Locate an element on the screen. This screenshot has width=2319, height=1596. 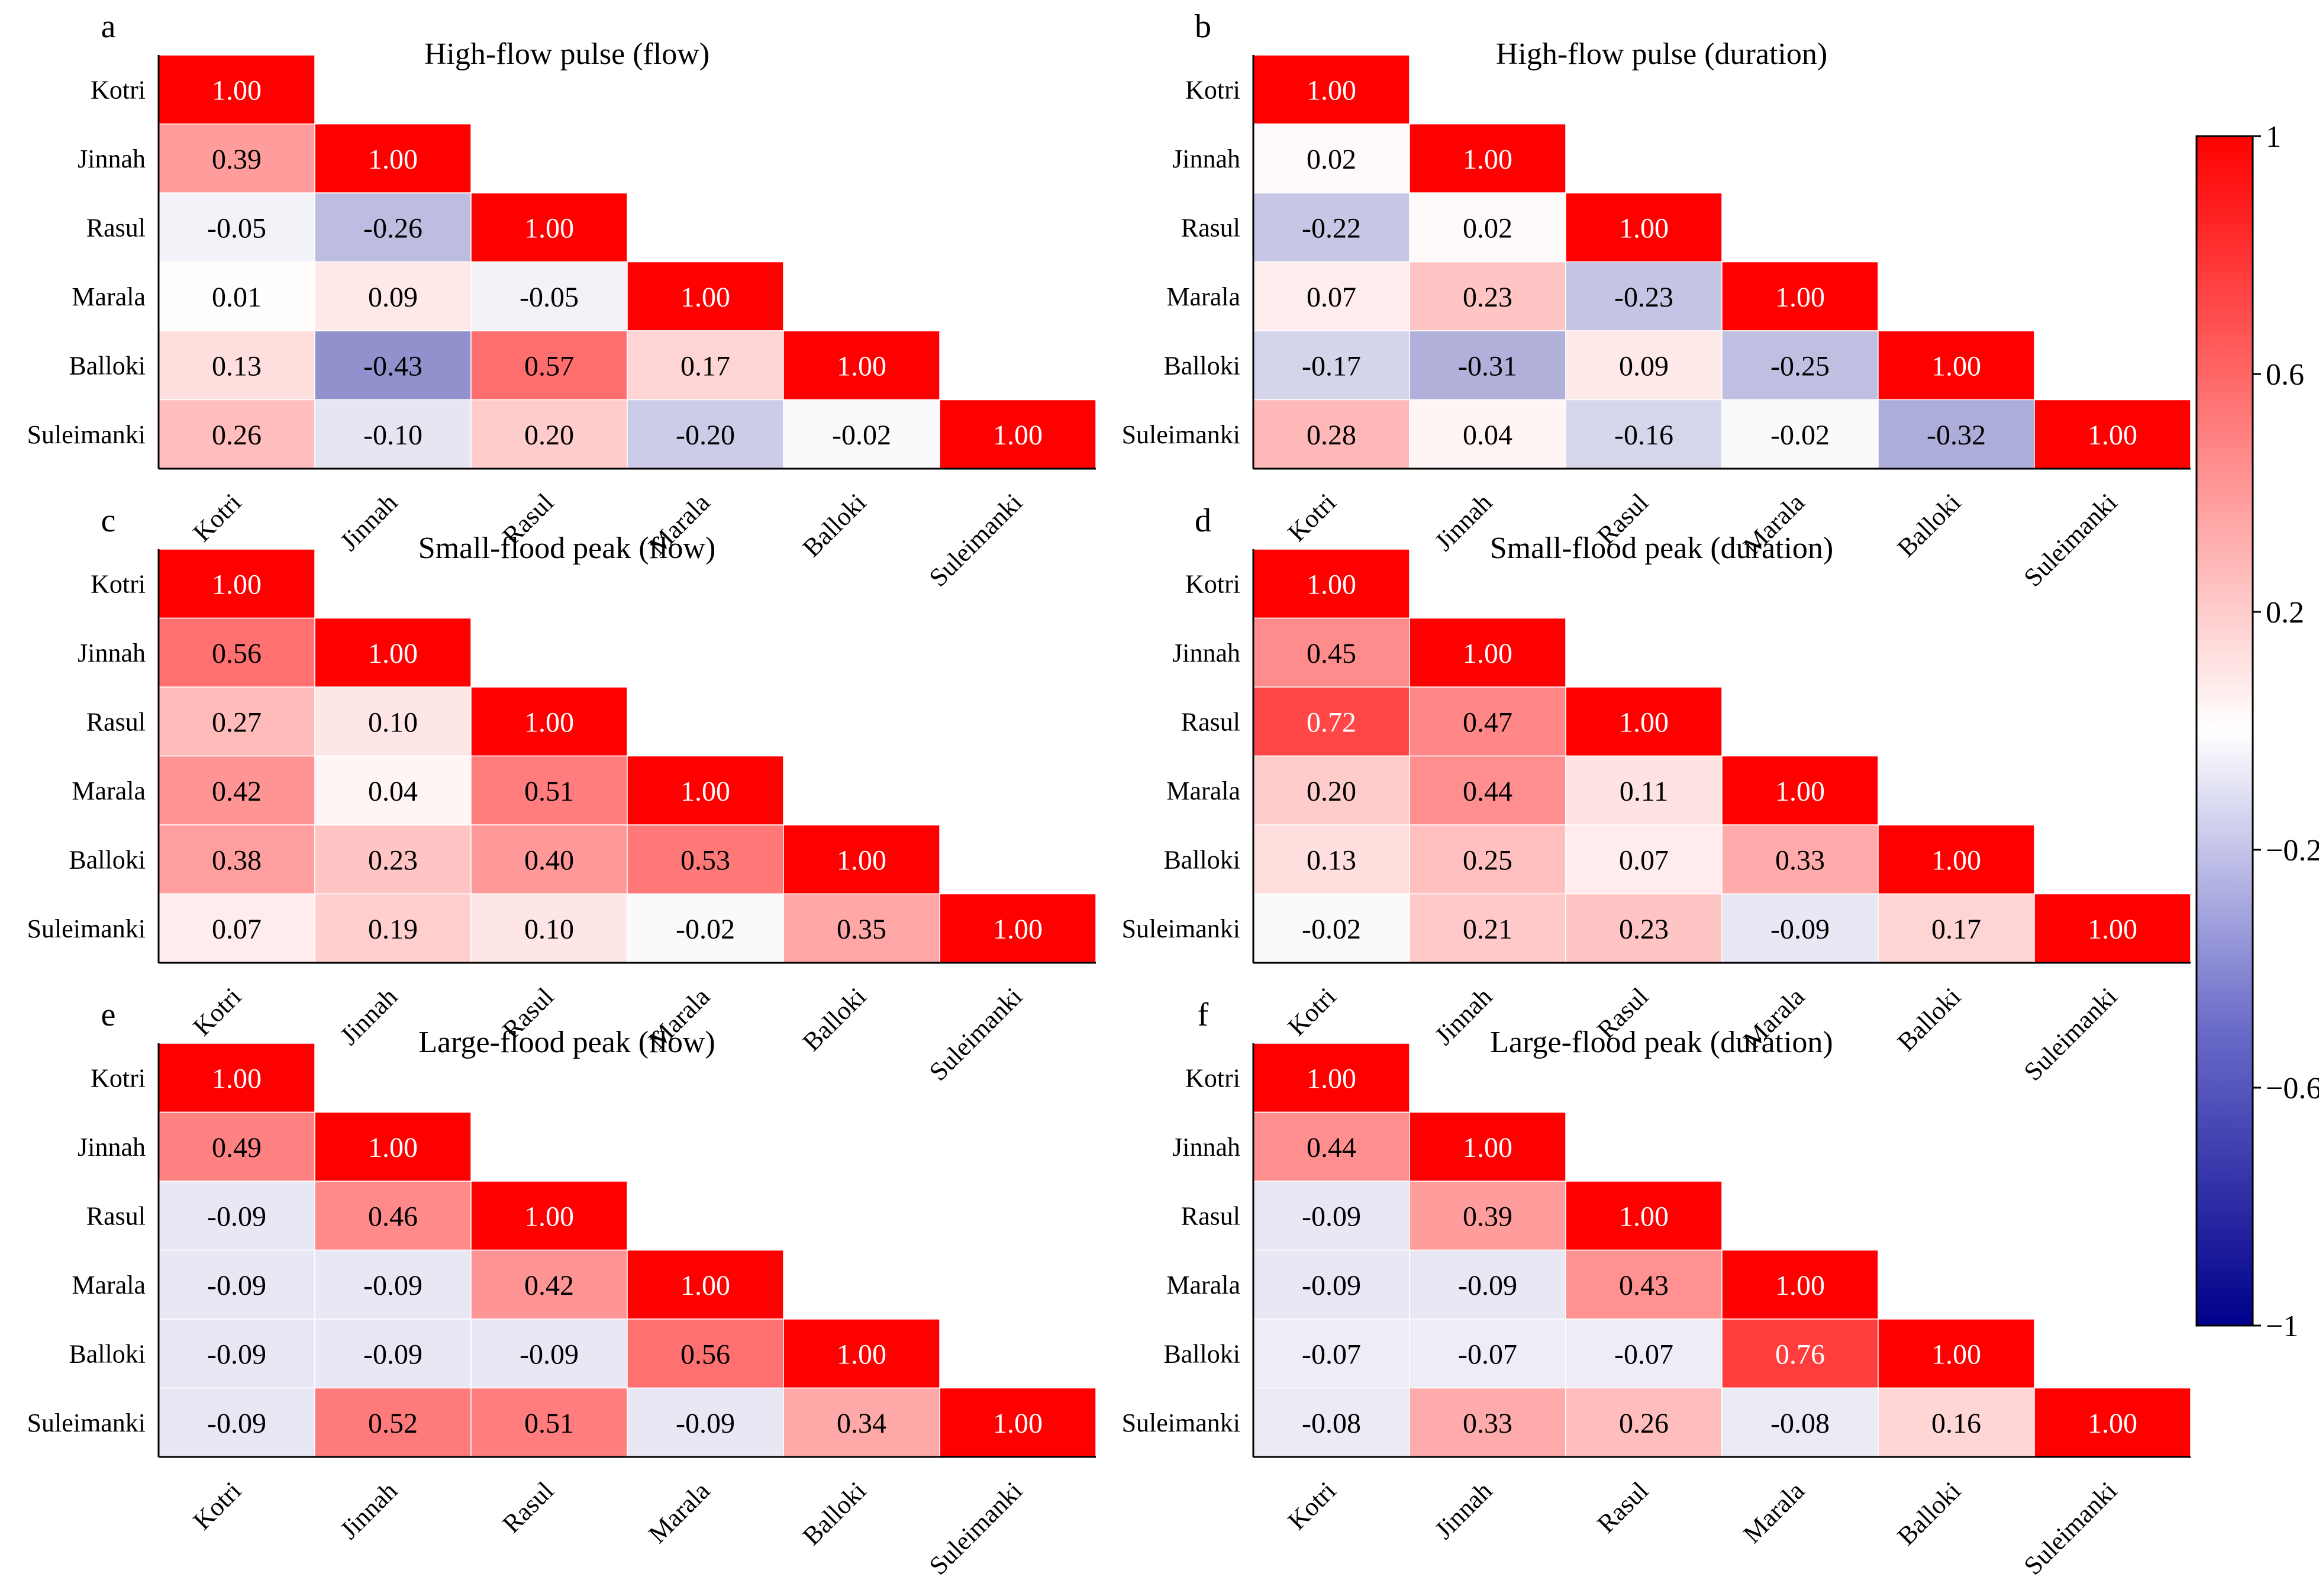
cell-value-label: 0.07 is located at coordinates (1644, 860).